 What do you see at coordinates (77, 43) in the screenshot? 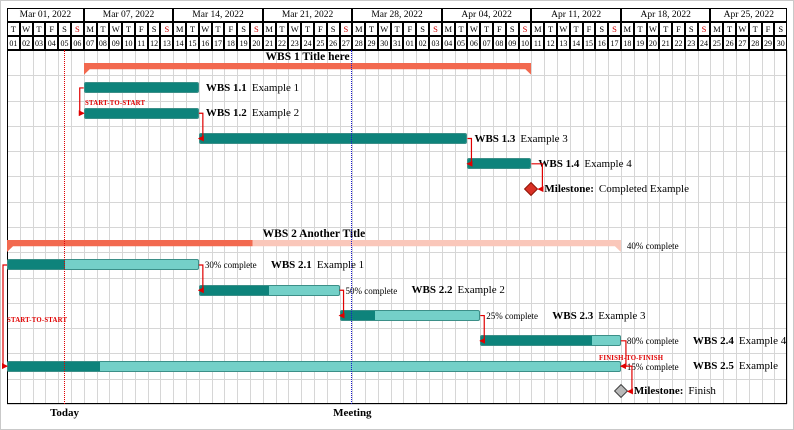
I see `day-number-cell: 06` at bounding box center [77, 43].